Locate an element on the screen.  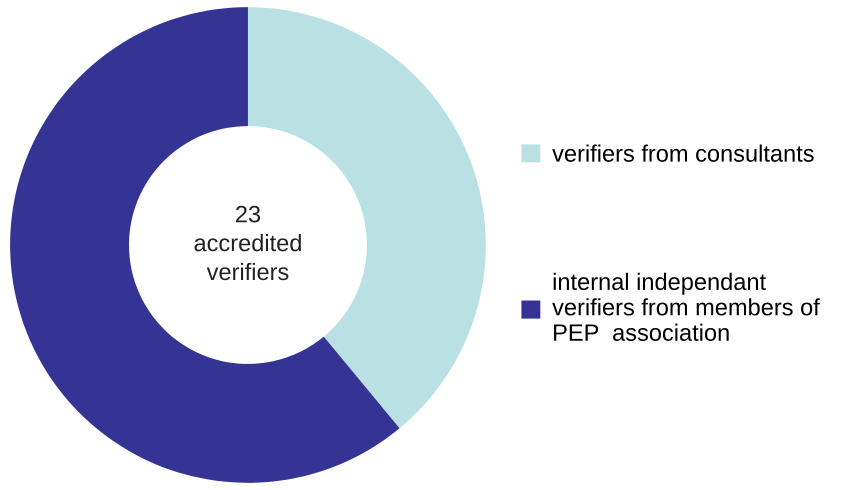
legend-label: verifiers from consultants is located at coordinates (683, 153).